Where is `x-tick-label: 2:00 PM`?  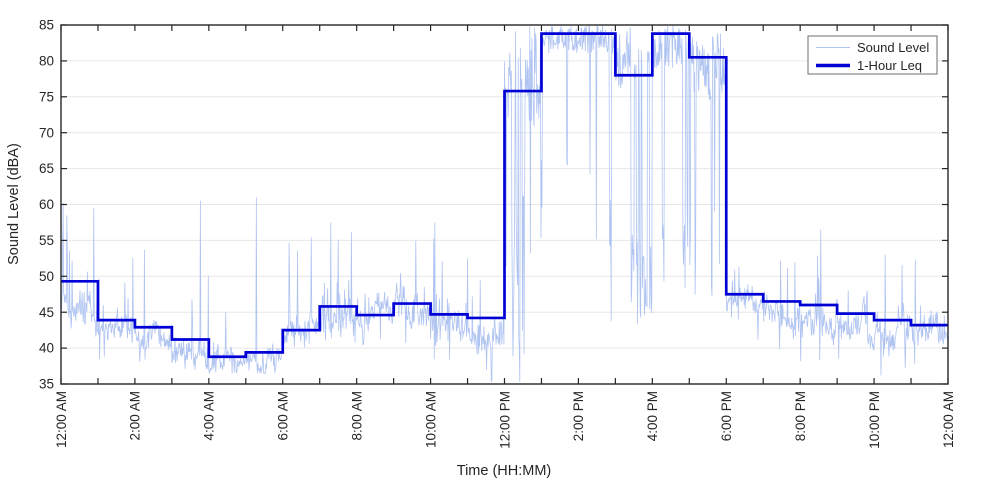 x-tick-label: 2:00 PM is located at coordinates (578, 416).